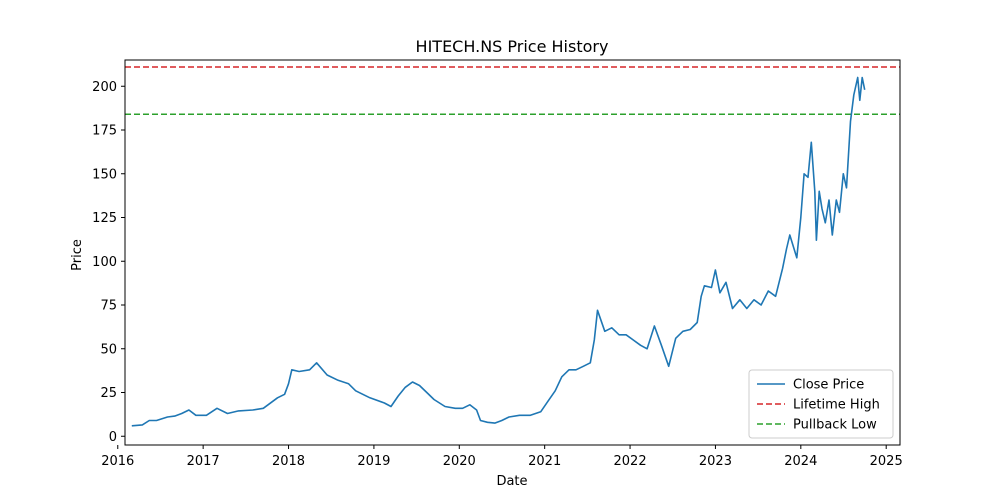 This screenshot has width=1000, height=500. What do you see at coordinates (512, 46) in the screenshot?
I see `chart-title: HITECH.NS Price History` at bounding box center [512, 46].